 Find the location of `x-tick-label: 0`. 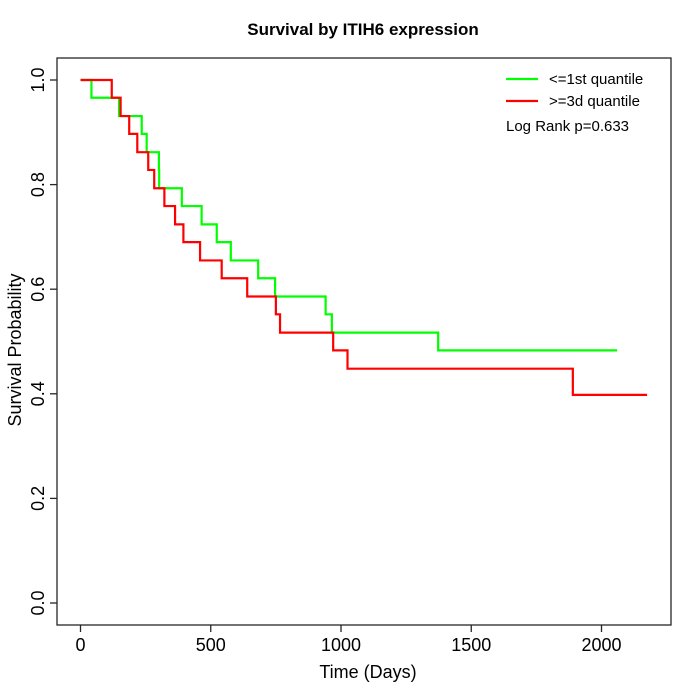

x-tick-label: 0 is located at coordinates (80, 645).